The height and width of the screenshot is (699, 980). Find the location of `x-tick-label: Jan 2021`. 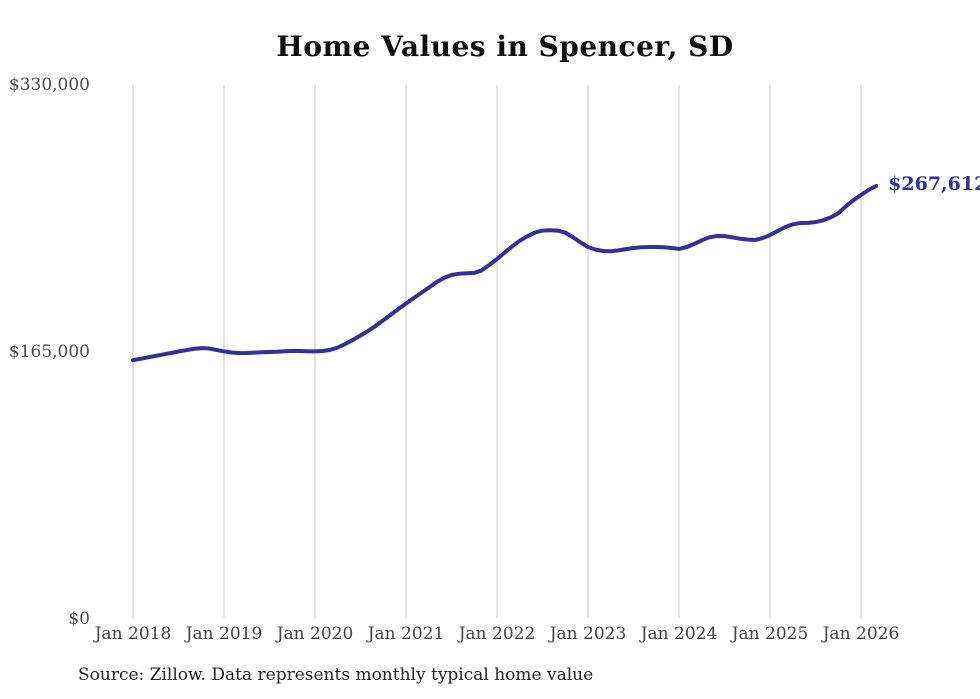

x-tick-label: Jan 2021 is located at coordinates (406, 634).